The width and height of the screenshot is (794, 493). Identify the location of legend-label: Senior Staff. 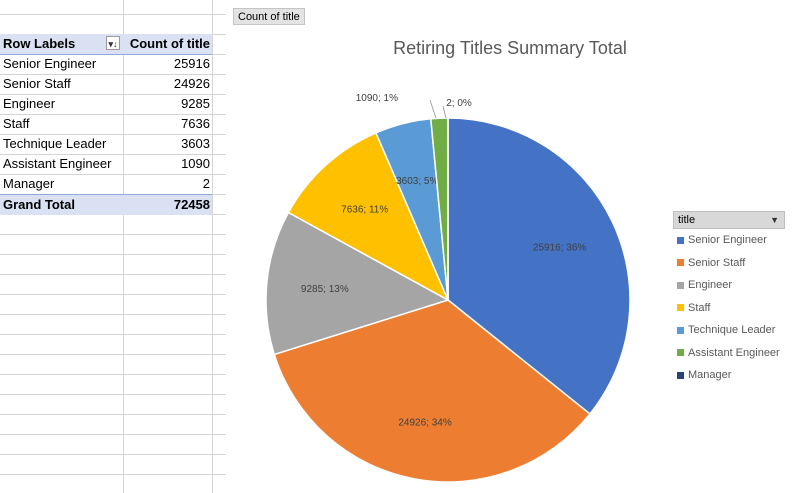
(717, 262).